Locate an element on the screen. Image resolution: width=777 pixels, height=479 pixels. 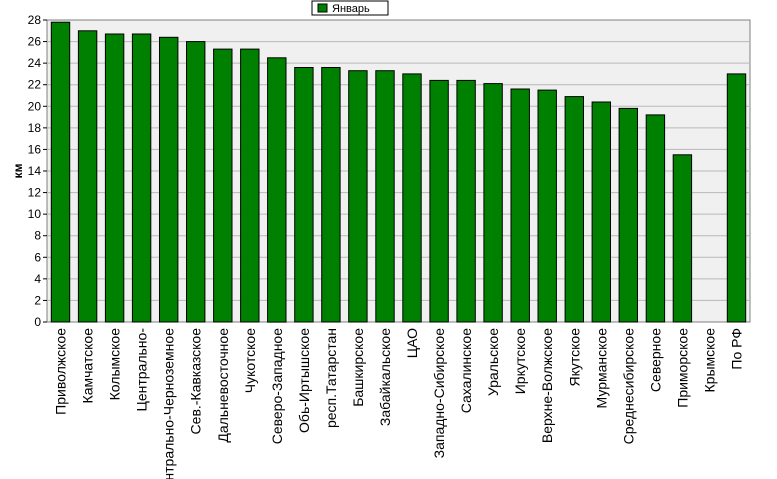
legend-label: Январь is located at coordinates (351, 9).